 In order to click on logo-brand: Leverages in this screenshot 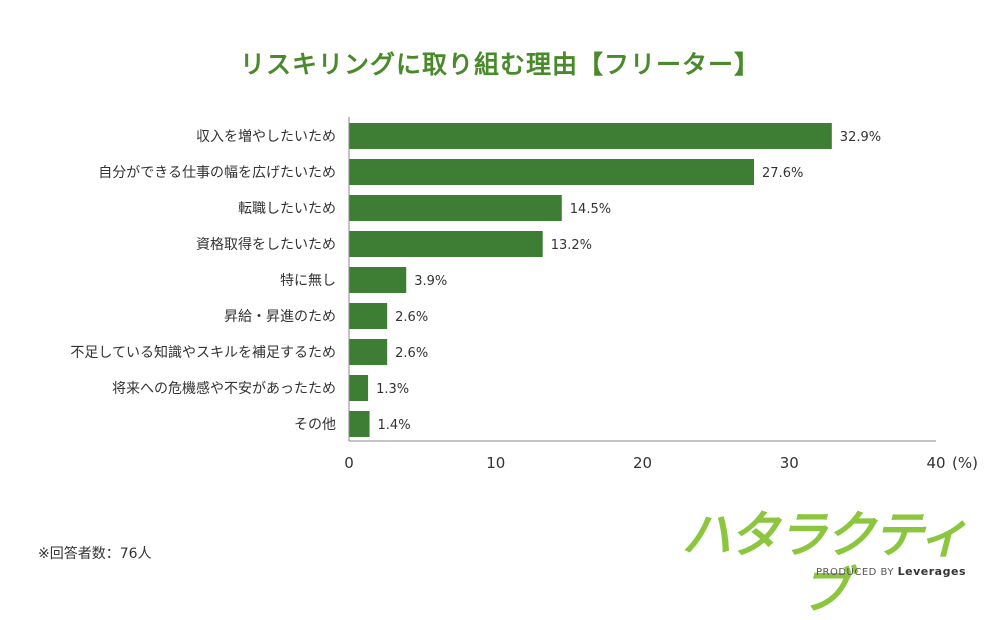, I will do `click(931, 571)`.